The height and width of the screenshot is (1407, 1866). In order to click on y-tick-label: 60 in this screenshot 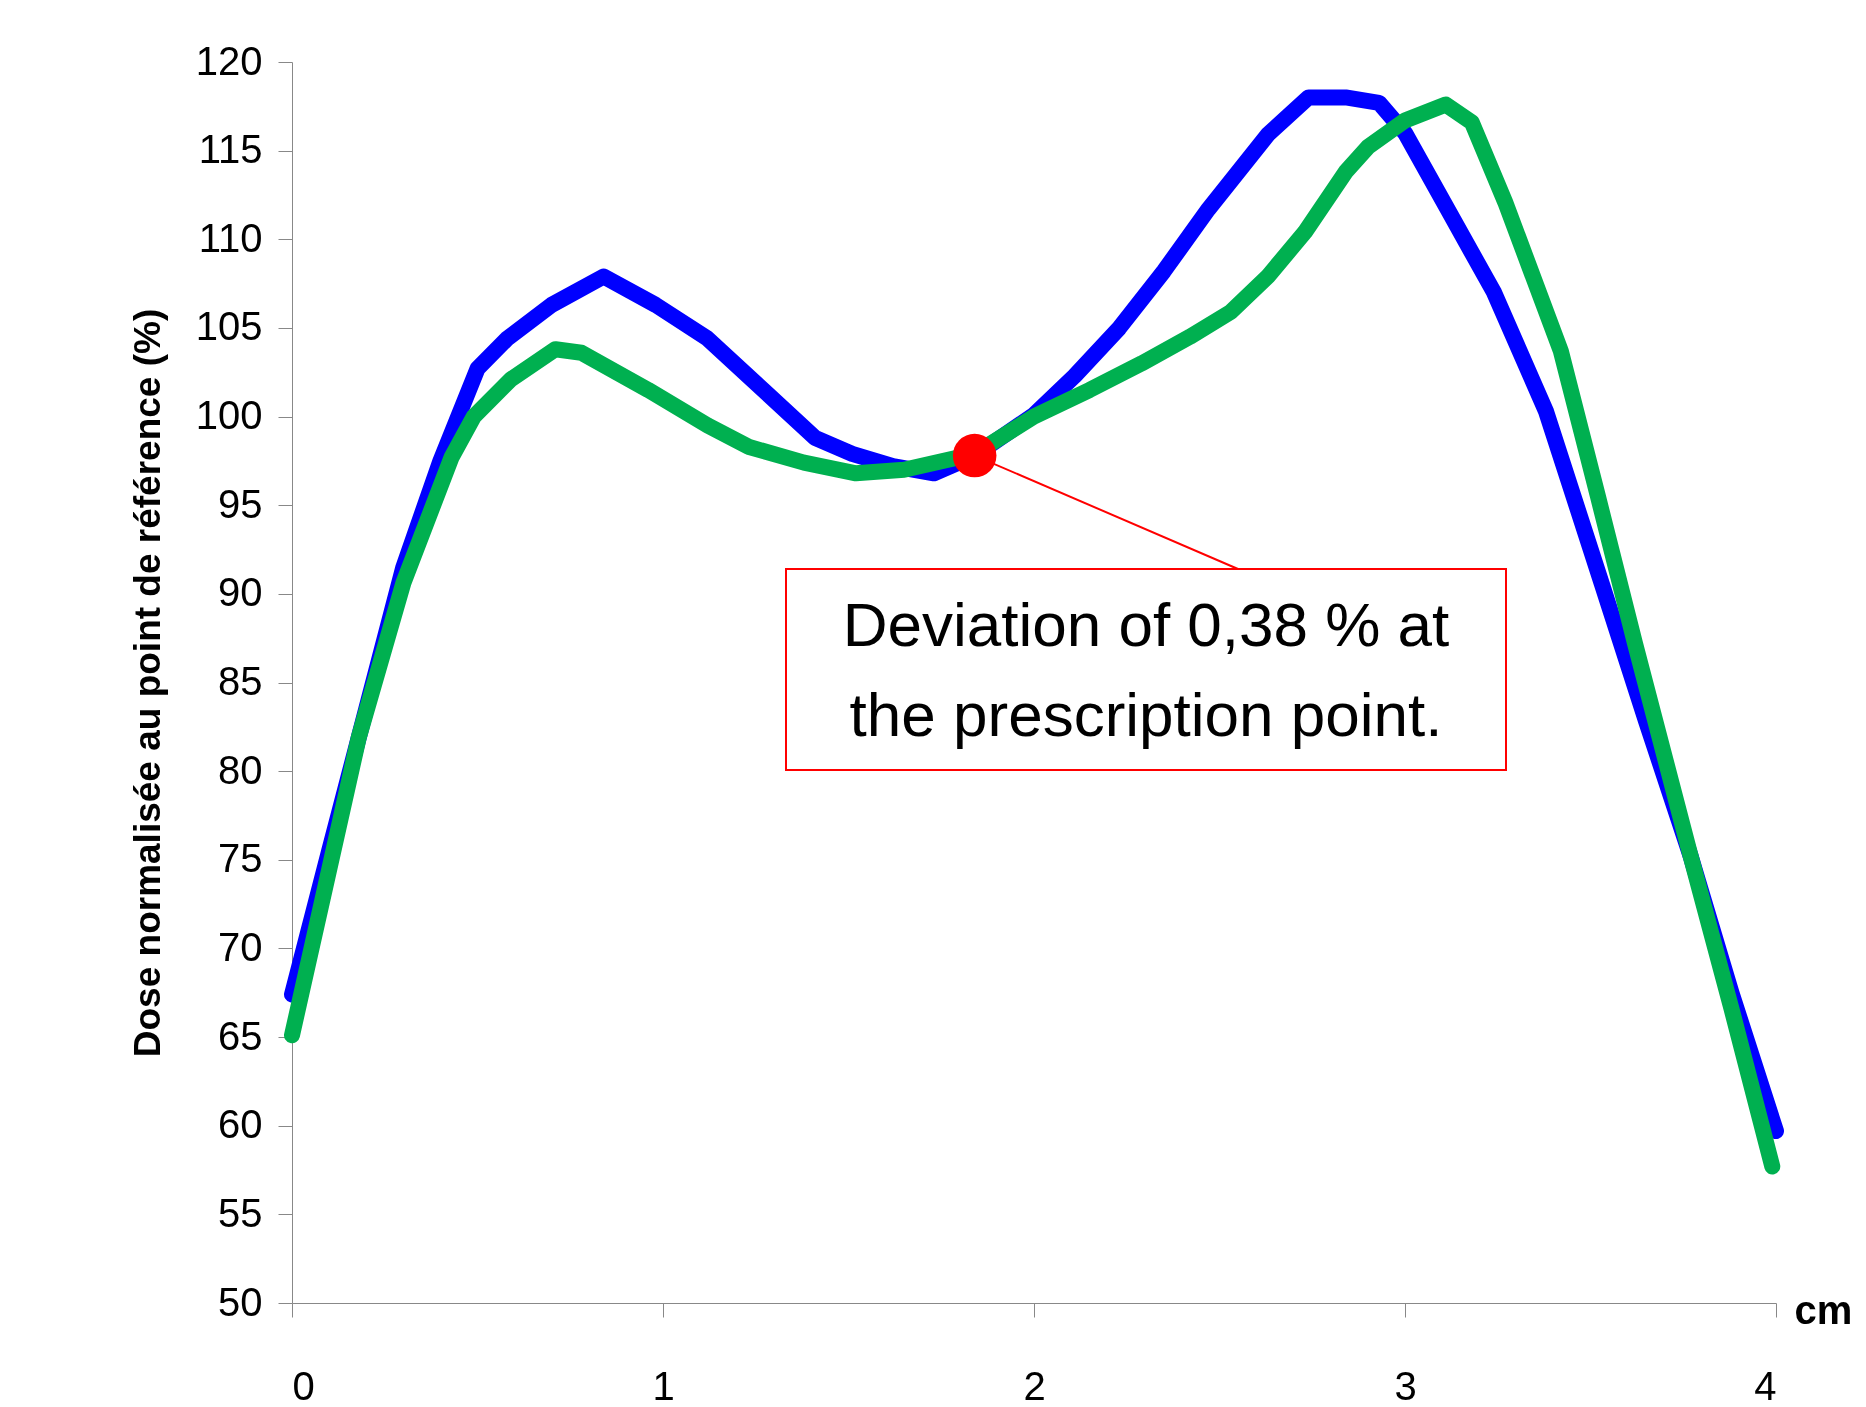, I will do `click(240, 1124)`.